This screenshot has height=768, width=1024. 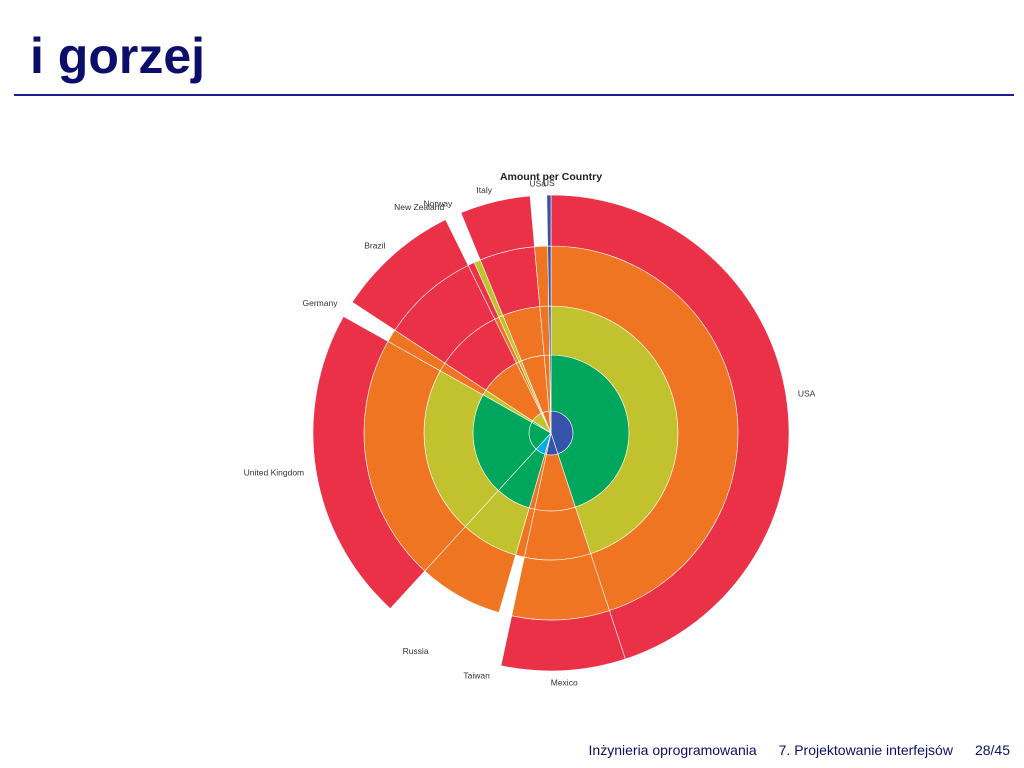 What do you see at coordinates (514, 95) in the screenshot?
I see `title-divider` at bounding box center [514, 95].